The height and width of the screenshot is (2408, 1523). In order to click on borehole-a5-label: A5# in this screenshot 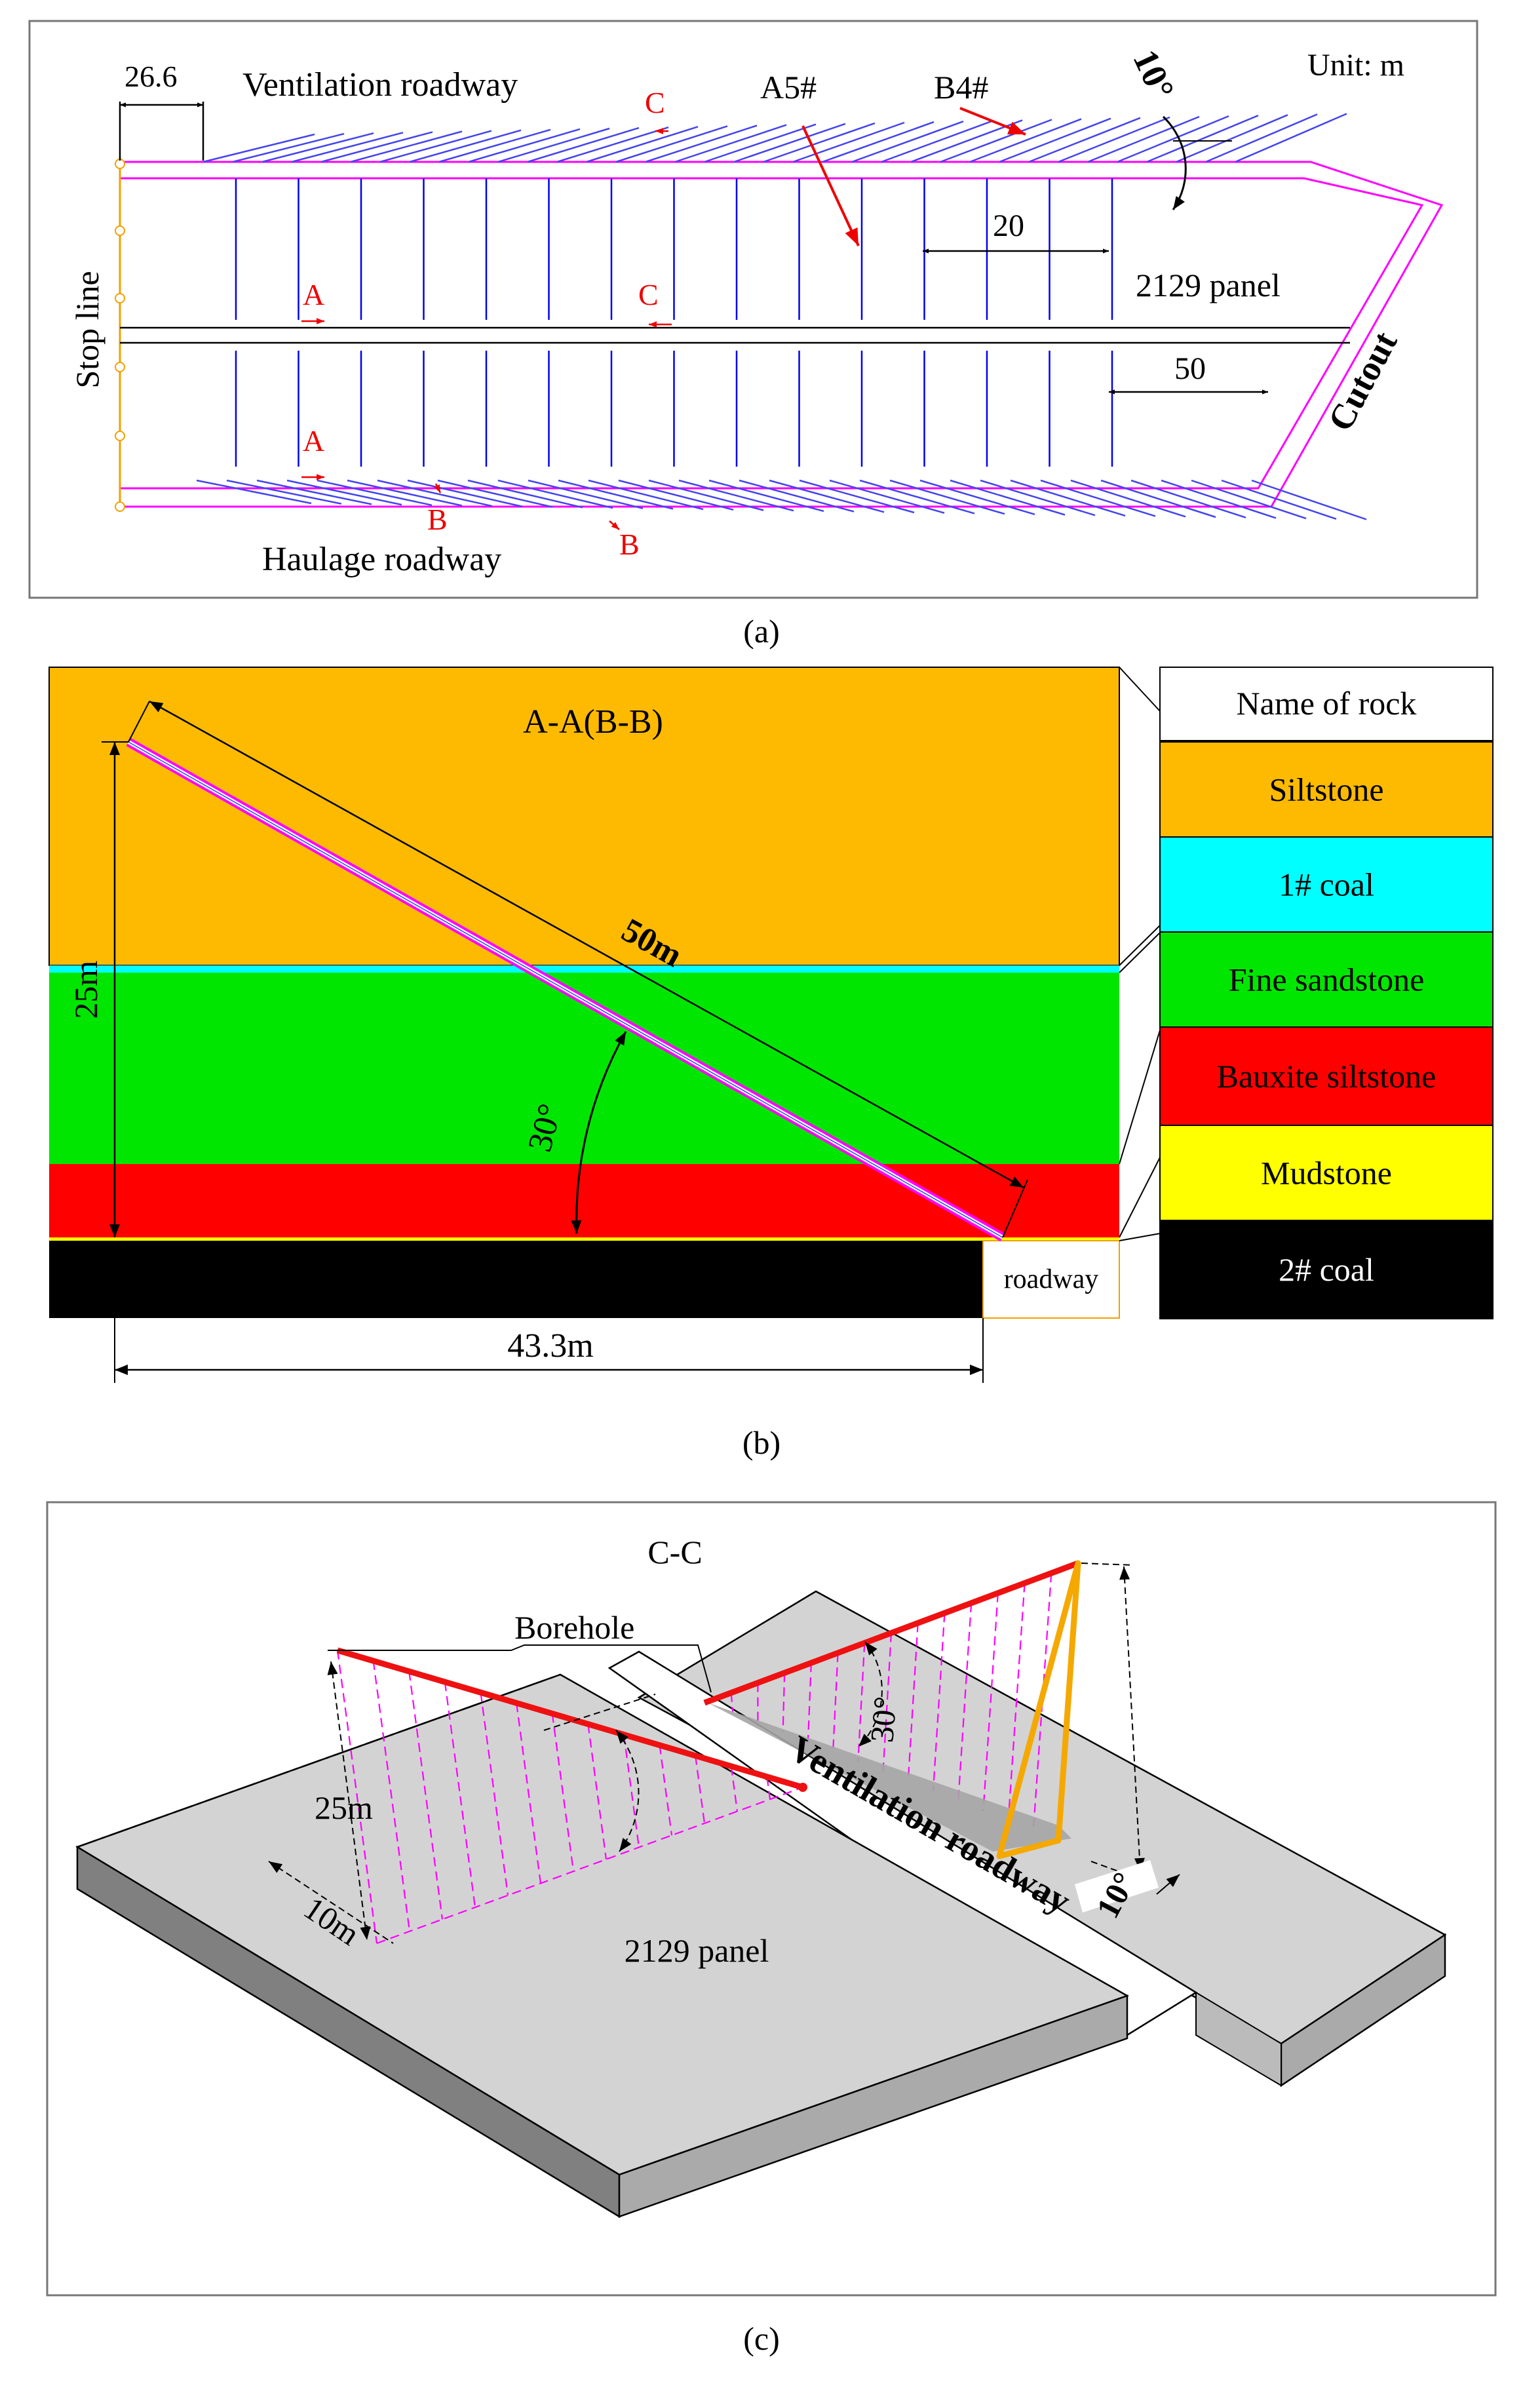, I will do `click(788, 87)`.